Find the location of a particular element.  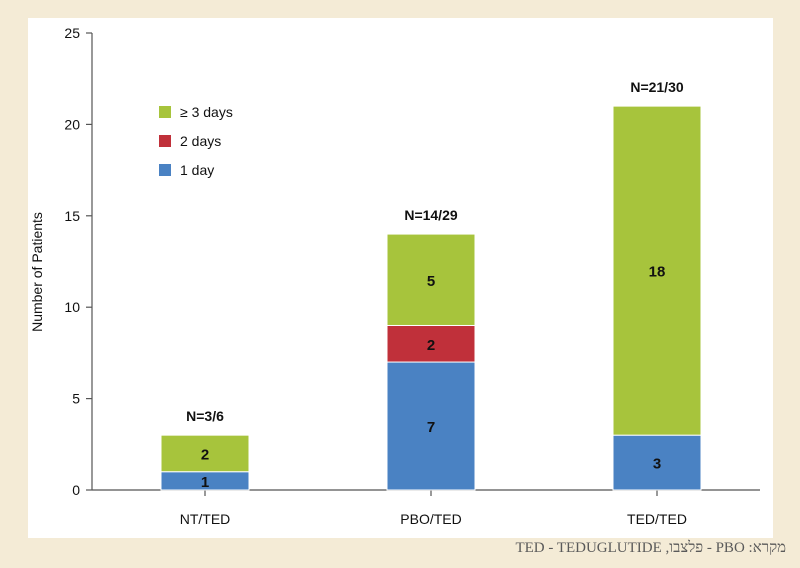

bar-total-label: N=14/29 is located at coordinates (431, 215).